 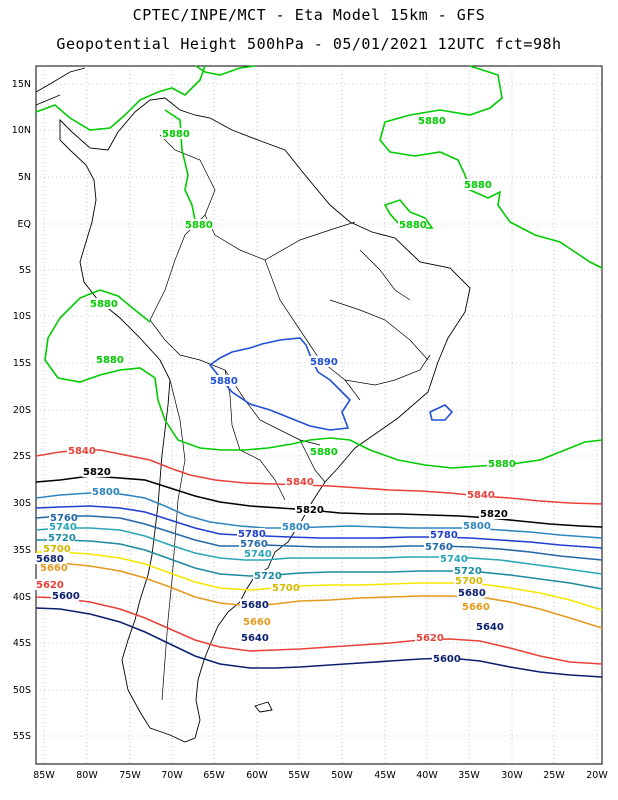 What do you see at coordinates (257, 775) in the screenshot?
I see `lon-tick-label: 60W` at bounding box center [257, 775].